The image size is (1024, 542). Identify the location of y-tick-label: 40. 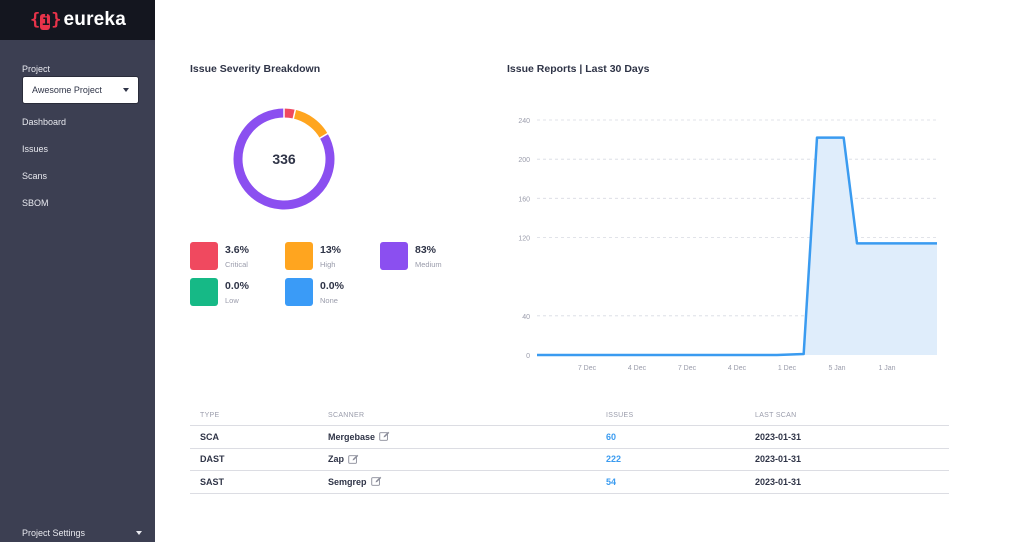
(526, 317).